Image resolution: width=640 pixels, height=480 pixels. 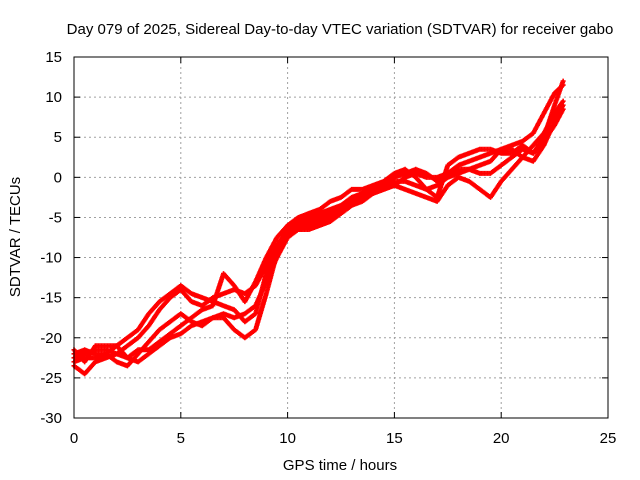 What do you see at coordinates (340, 465) in the screenshot?
I see `x-axis-label: GPS time / hours` at bounding box center [340, 465].